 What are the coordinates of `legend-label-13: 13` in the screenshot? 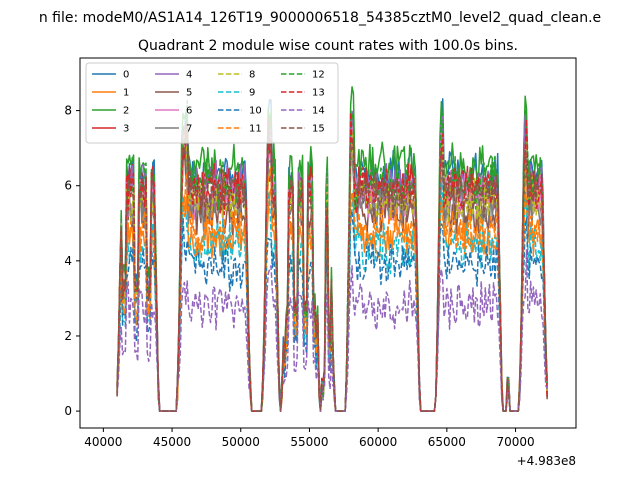 It's located at (318, 93).